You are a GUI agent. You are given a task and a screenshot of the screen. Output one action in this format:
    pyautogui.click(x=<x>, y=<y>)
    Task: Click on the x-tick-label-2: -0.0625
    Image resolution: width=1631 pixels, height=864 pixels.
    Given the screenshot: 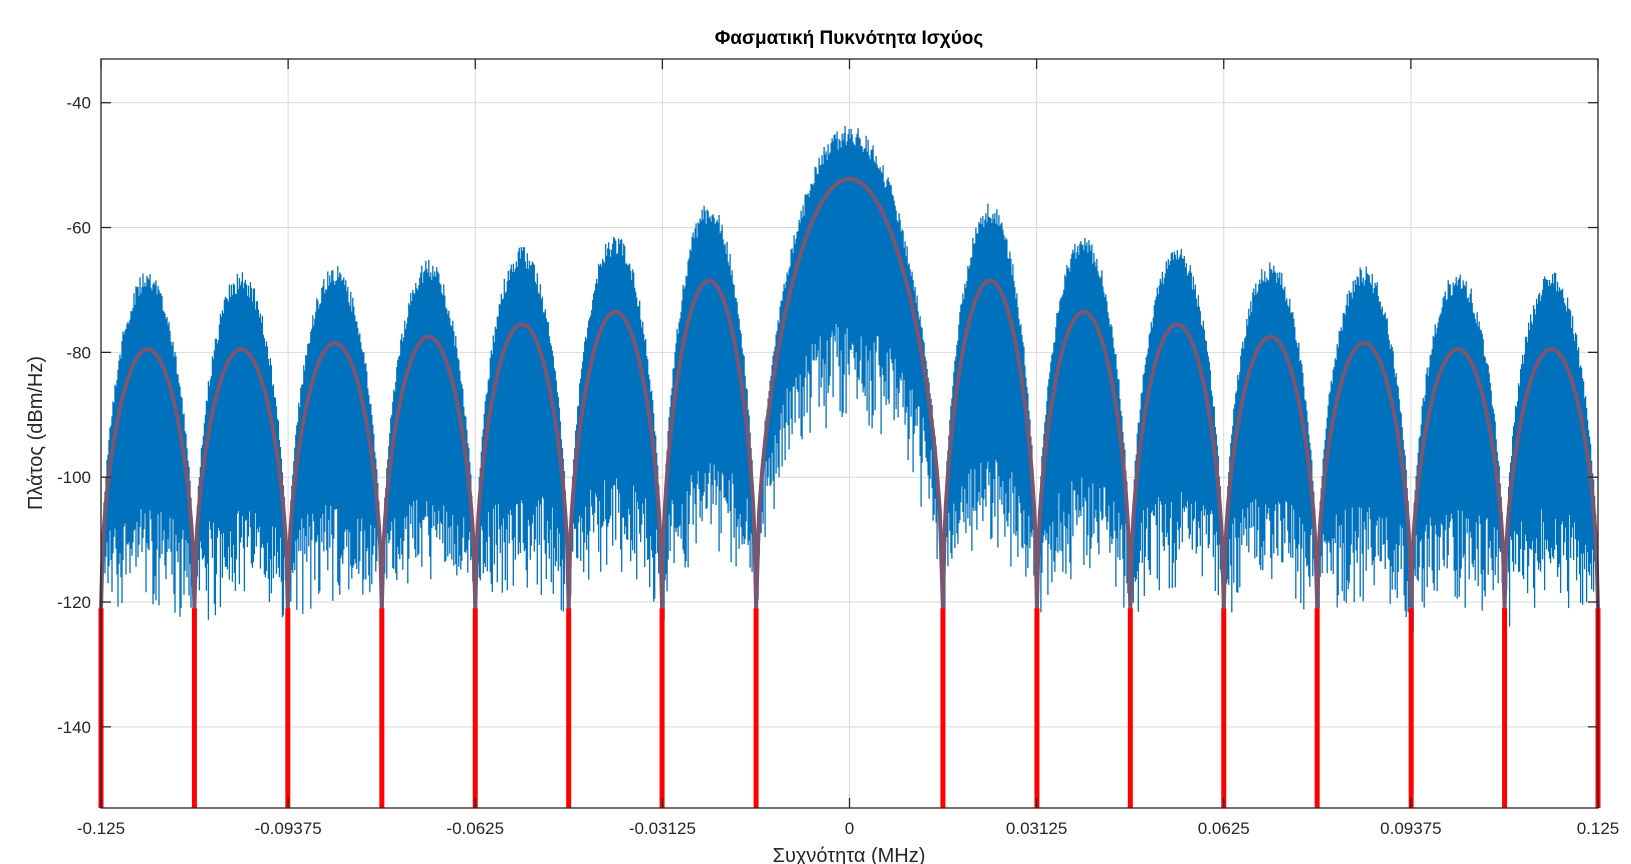 What is the action you would take?
    pyautogui.click(x=475, y=828)
    